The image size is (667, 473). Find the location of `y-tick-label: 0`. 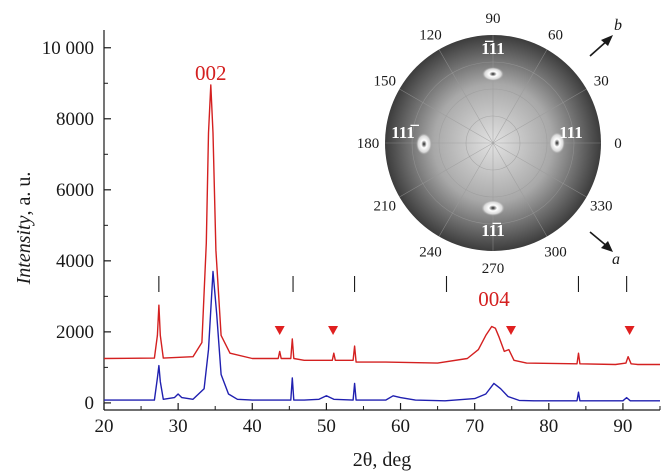

y-tick-label: 0 is located at coordinates (90, 403).